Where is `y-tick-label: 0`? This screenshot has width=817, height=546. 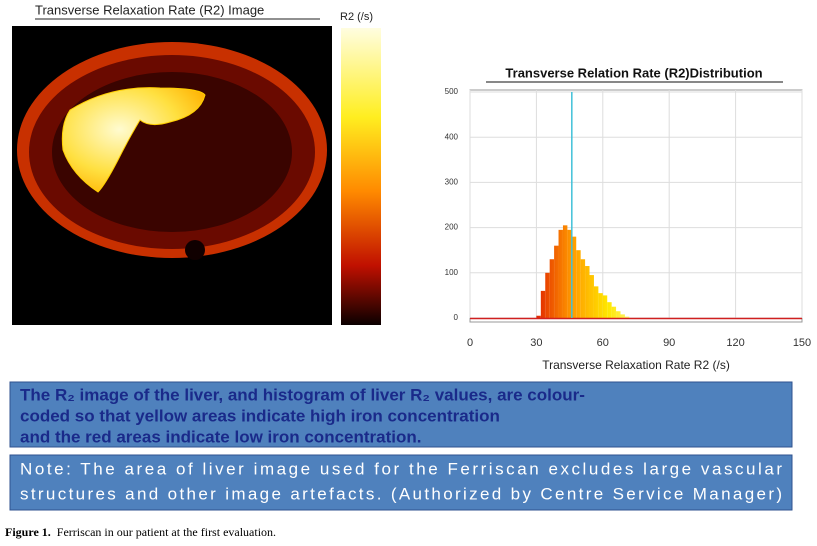
y-tick-label: 0 is located at coordinates (456, 317).